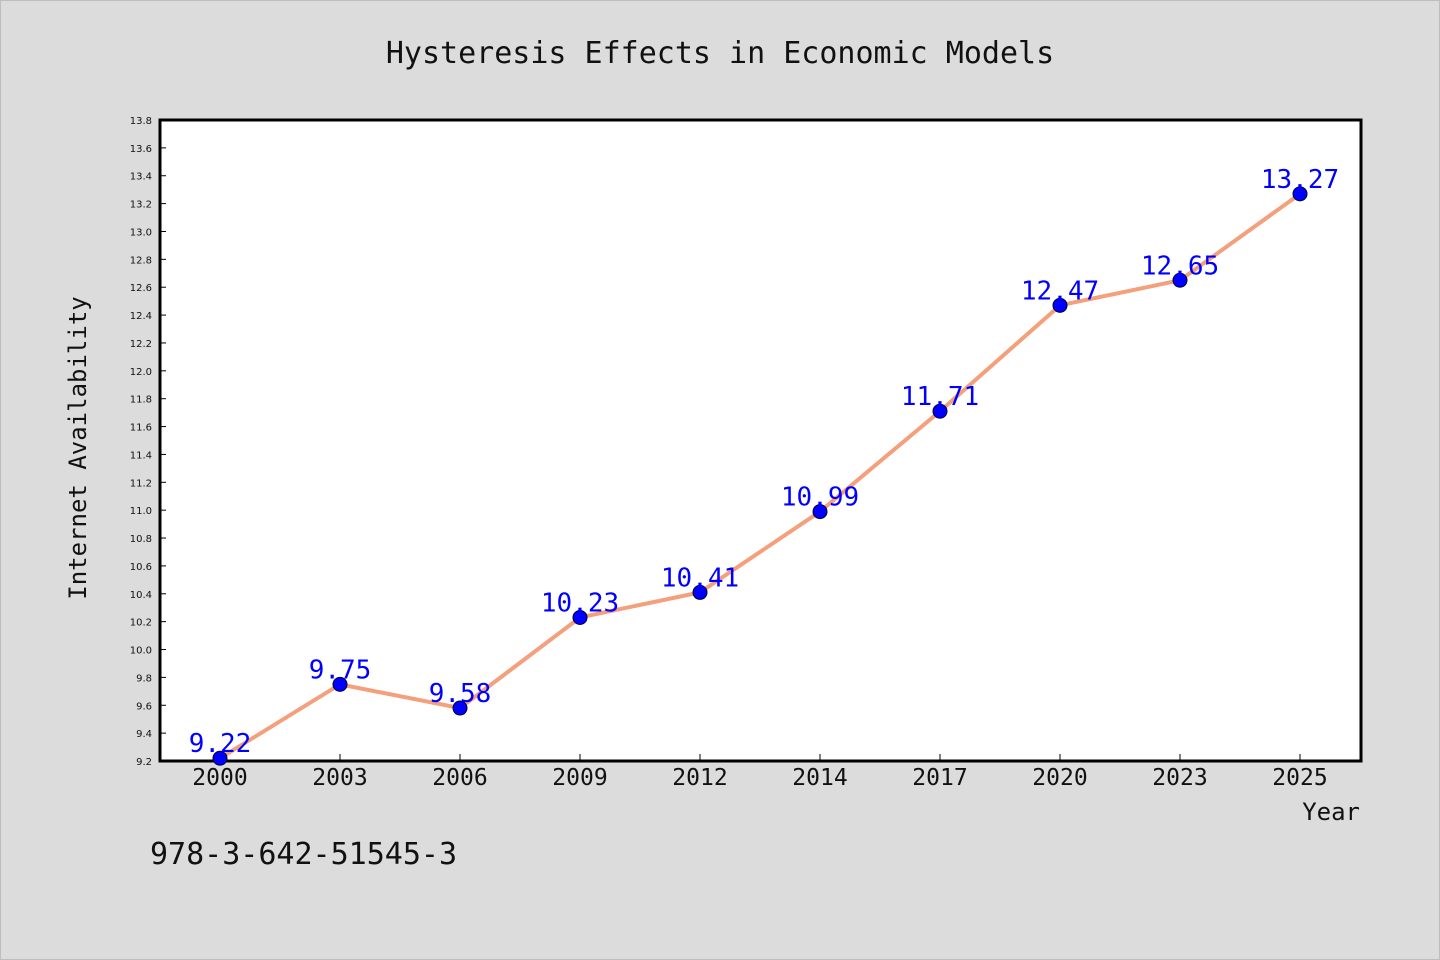  Describe the element at coordinates (144, 678) in the screenshot. I see `y-tick-label: 9.8` at that location.